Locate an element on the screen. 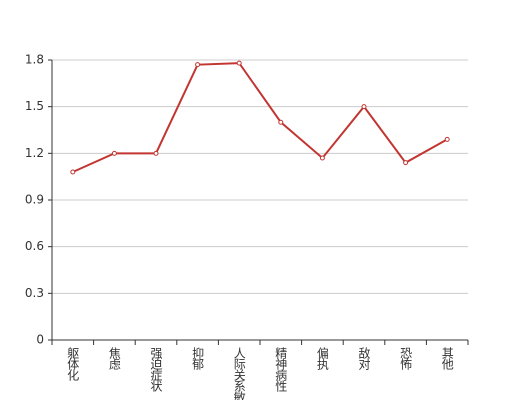 The width and height of the screenshot is (520, 400). y-tick-label: 1.8 is located at coordinates (34, 60).